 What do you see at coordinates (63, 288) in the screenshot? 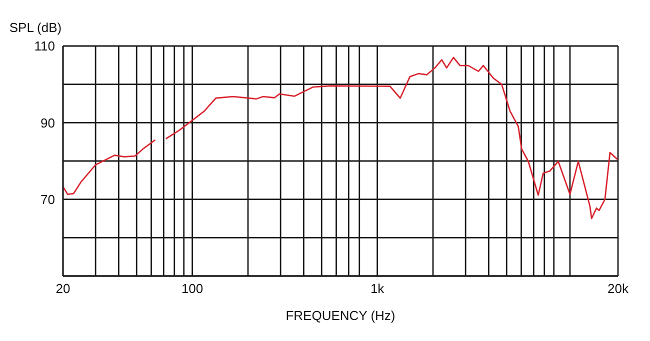
I see `x-tick-label: 20` at bounding box center [63, 288].